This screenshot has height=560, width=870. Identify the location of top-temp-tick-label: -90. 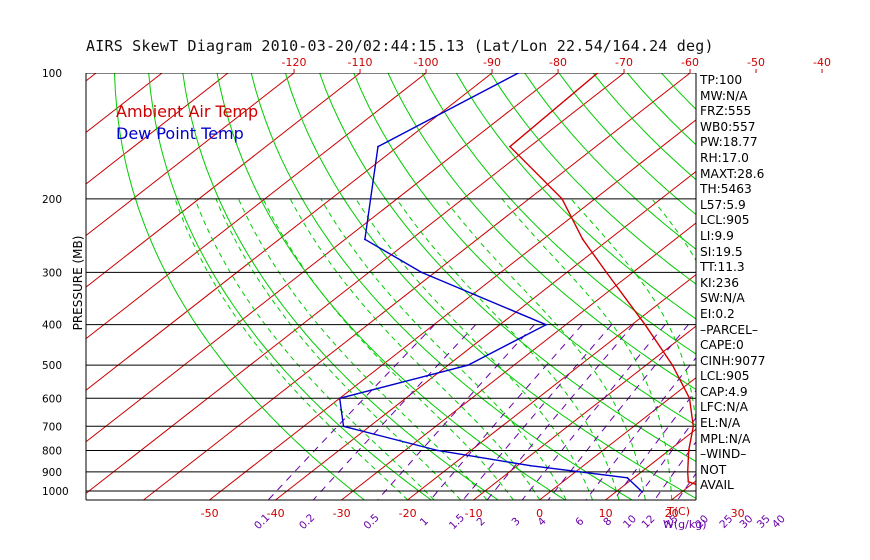
(492, 62).